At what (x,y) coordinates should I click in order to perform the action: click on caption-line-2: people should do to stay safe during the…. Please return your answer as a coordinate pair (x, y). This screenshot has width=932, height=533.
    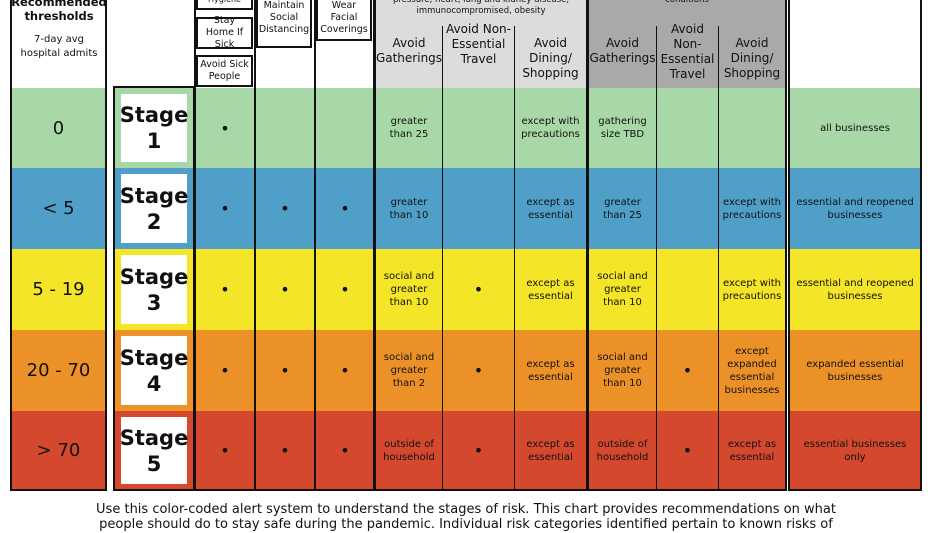
    Looking at the image, I should click on (466, 524).